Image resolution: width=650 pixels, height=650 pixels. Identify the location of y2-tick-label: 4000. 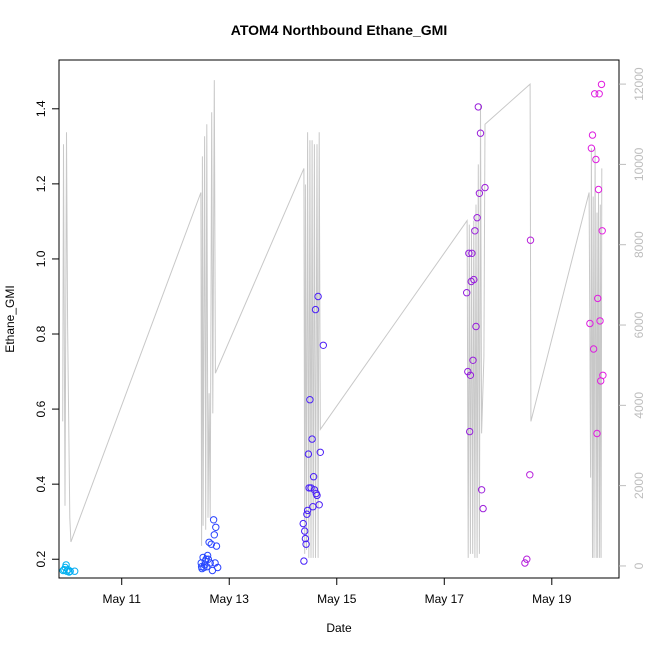
(639, 405).